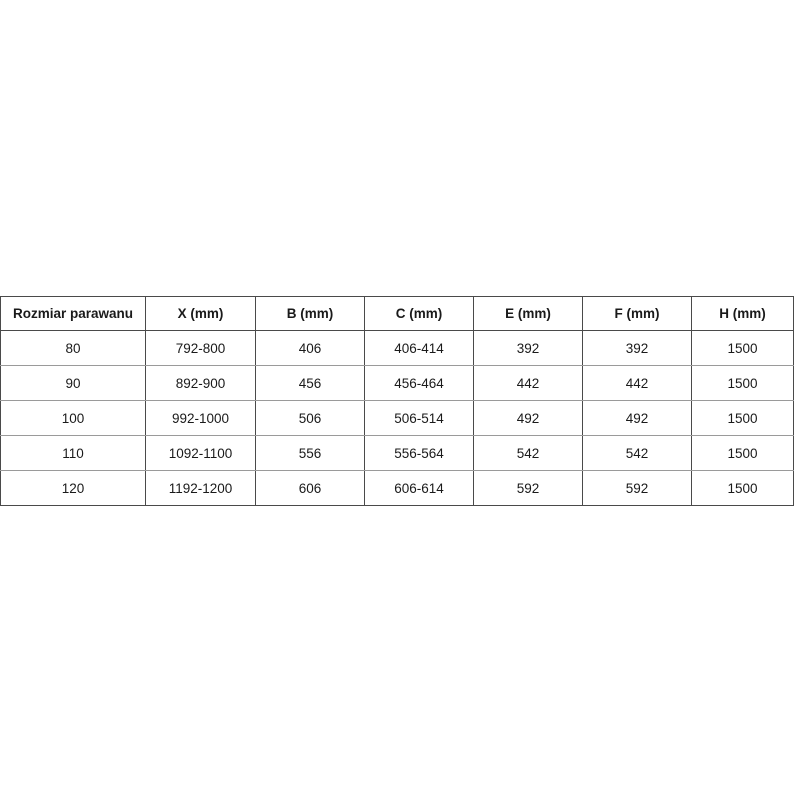 Image resolution: width=800 pixels, height=800 pixels. Describe the element at coordinates (637, 453) in the screenshot. I see `cell-f: 542` at that location.